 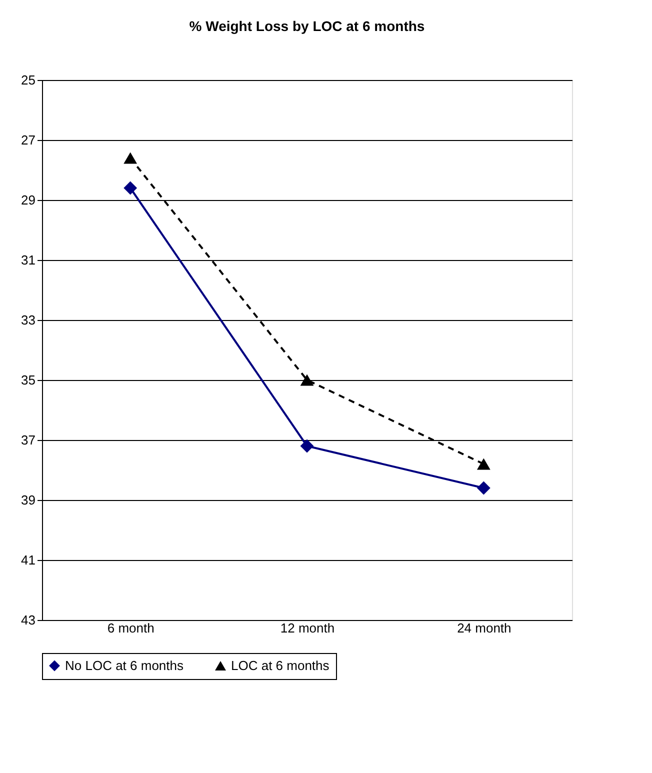 What do you see at coordinates (28, 560) in the screenshot?
I see `y-tick-label: 41` at bounding box center [28, 560].